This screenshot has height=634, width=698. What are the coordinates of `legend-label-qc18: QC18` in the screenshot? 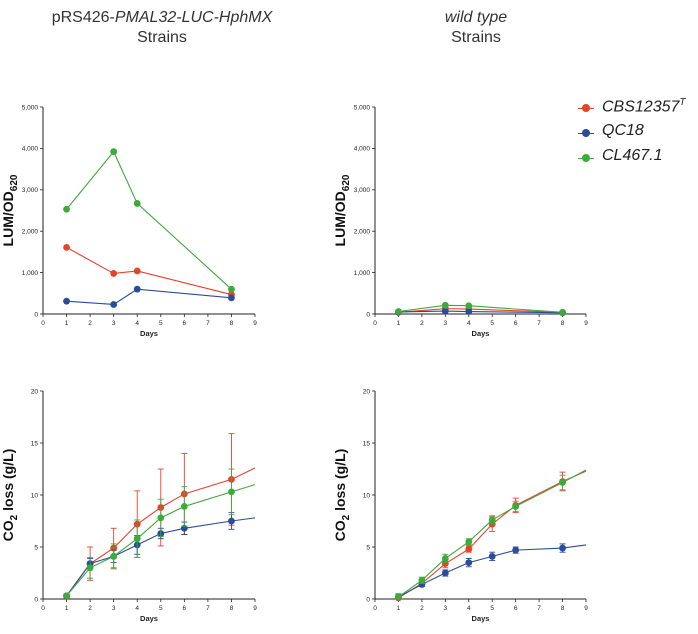 It's located at (623, 130).